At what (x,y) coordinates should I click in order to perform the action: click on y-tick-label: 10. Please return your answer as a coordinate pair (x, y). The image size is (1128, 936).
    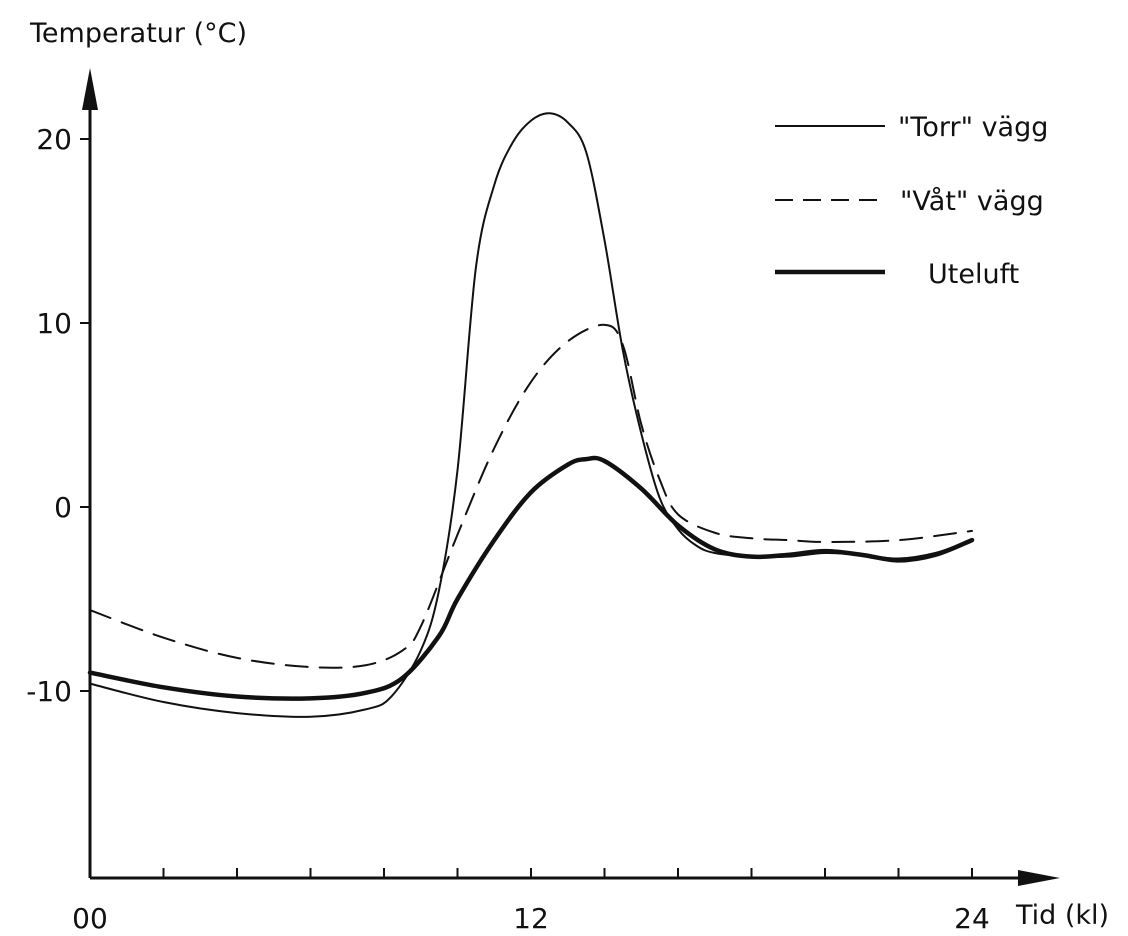
    Looking at the image, I should click on (54, 323).